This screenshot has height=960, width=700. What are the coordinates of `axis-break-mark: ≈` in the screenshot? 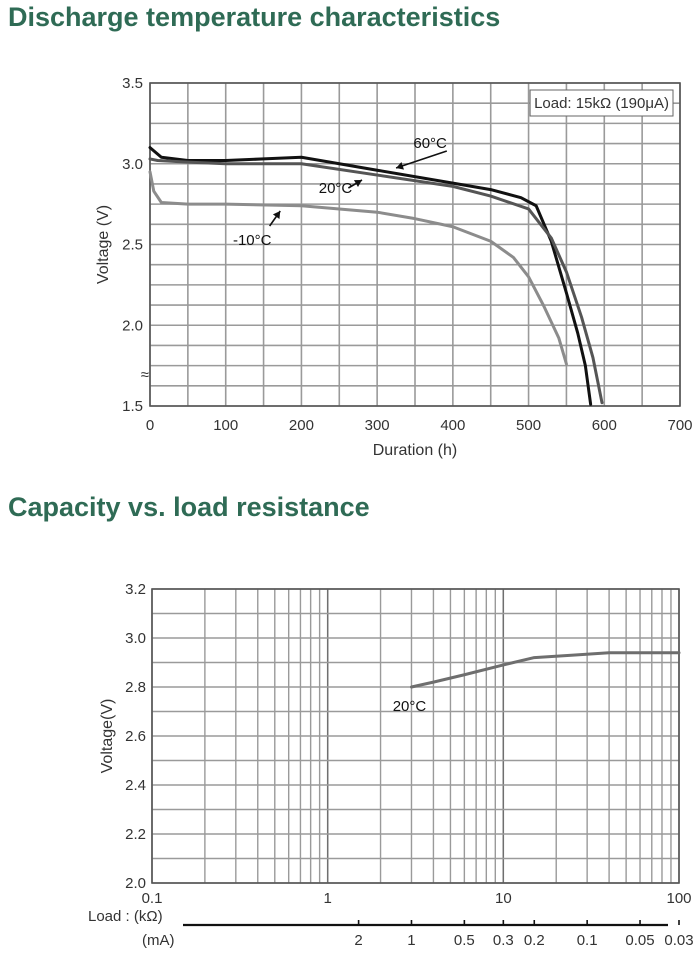 It's located at (145, 375).